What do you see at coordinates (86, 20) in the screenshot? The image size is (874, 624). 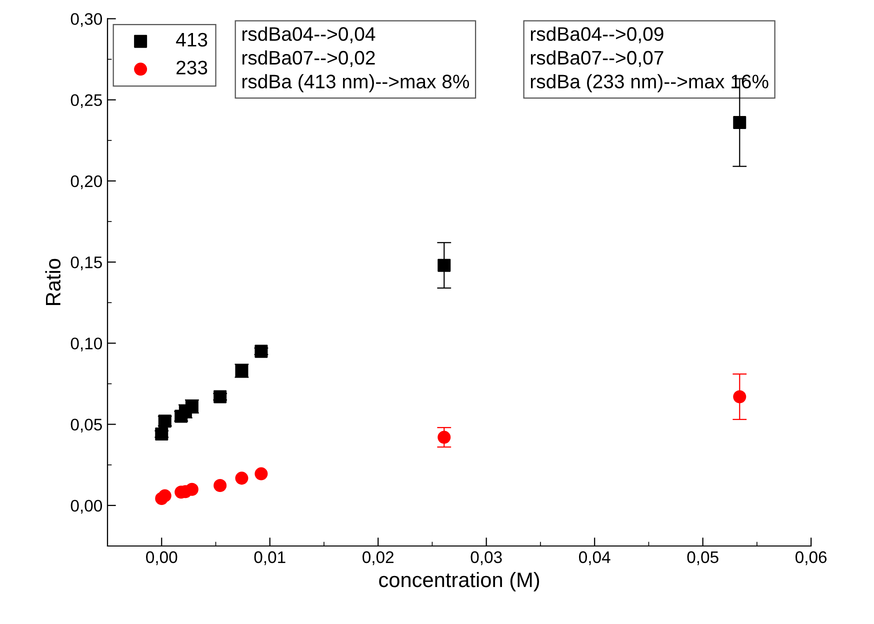 I see `y-tick-label: 0,30` at bounding box center [86, 20].